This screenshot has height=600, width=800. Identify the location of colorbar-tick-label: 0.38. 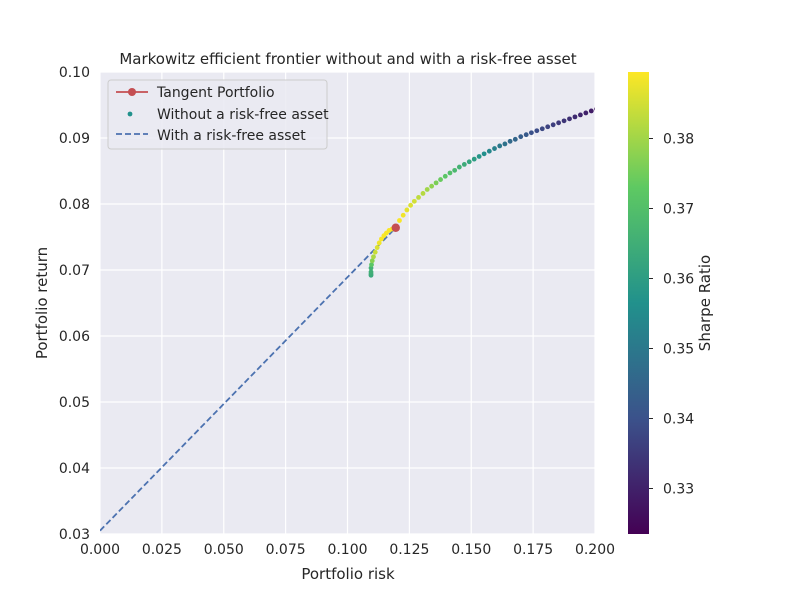
(678, 140).